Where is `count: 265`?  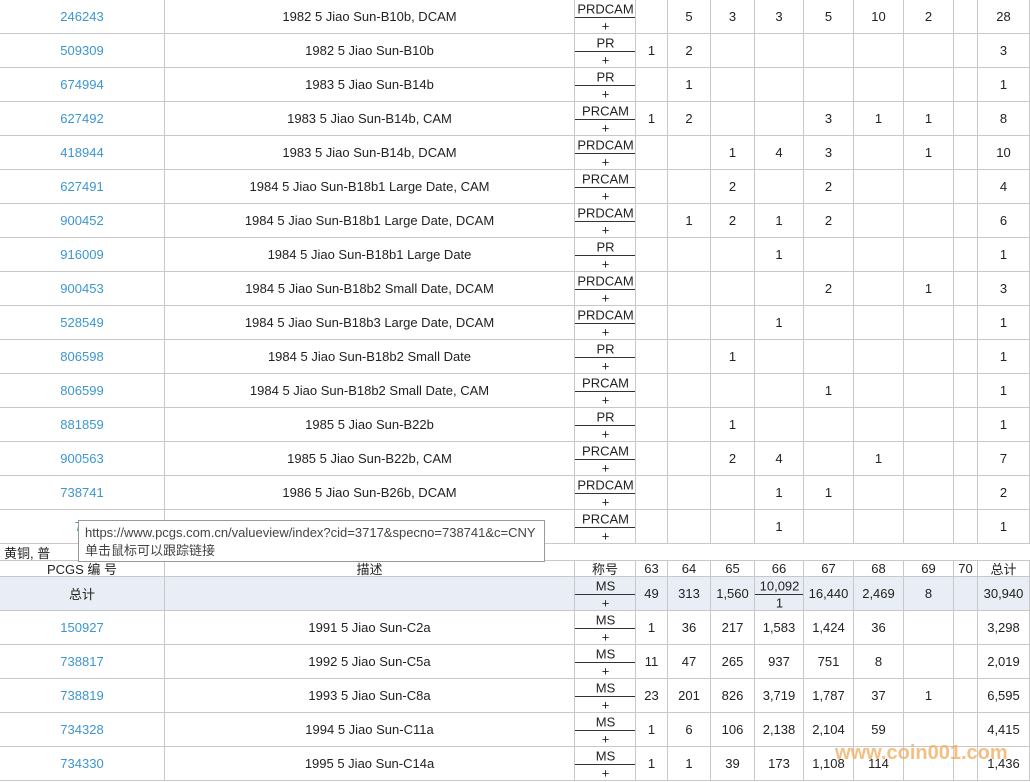
count: 265 is located at coordinates (733, 662).